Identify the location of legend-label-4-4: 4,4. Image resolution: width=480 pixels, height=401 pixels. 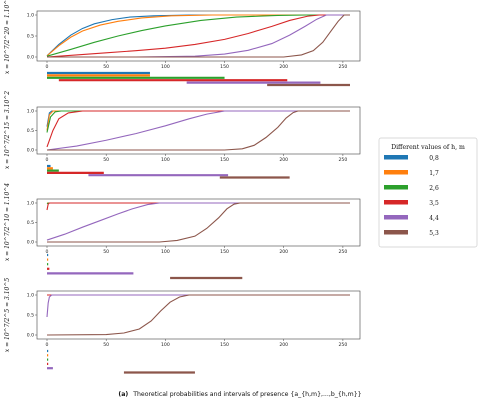
(434, 218).